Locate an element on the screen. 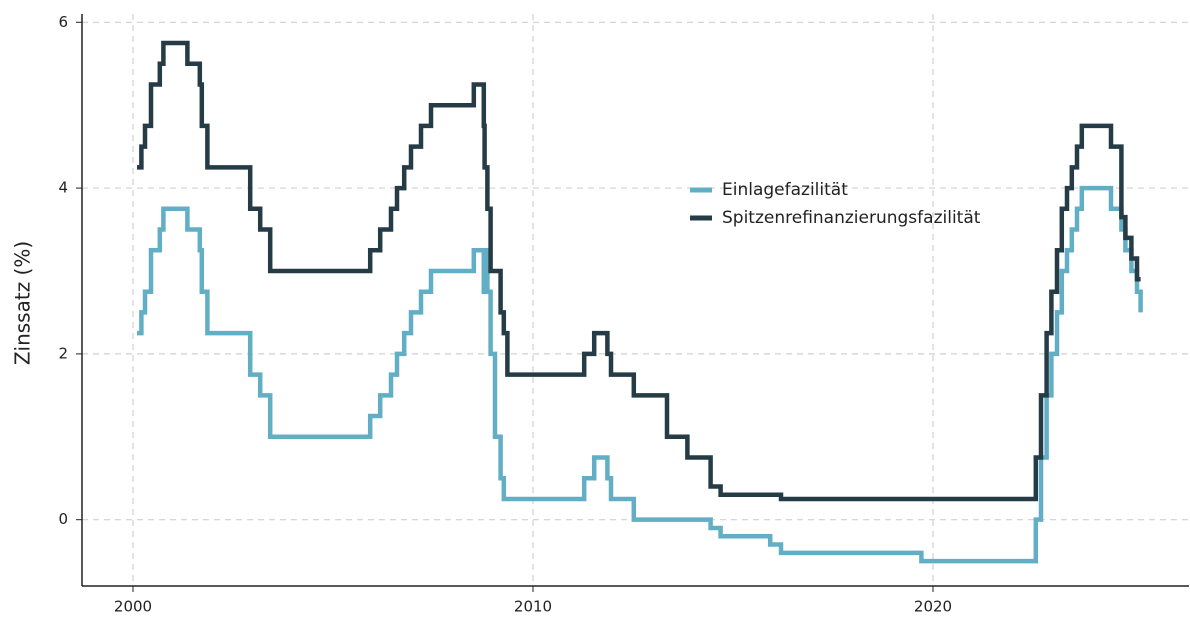 The width and height of the screenshot is (1190, 621). y-tick-label: 2 is located at coordinates (63, 353).